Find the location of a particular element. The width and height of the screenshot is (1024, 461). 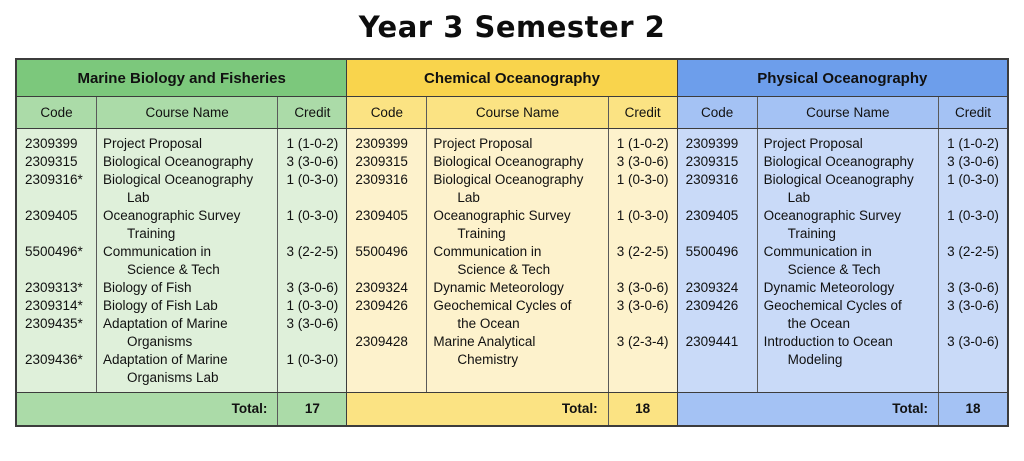

course-name-line: Organisms is located at coordinates (160, 341).